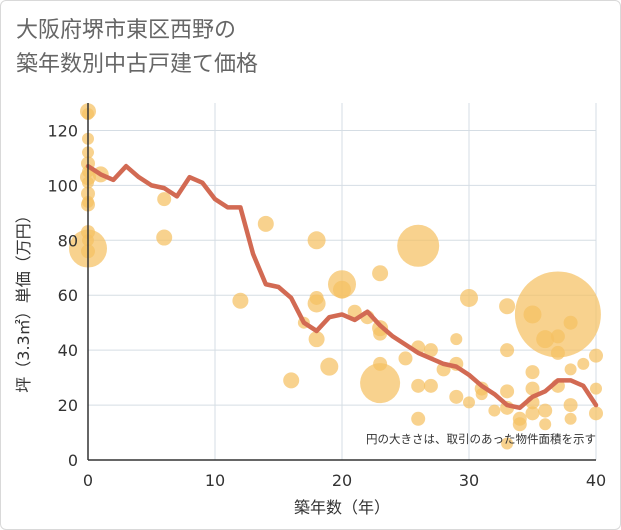  Describe the element at coordinates (68, 405) in the screenshot. I see `y-tick-label: 20` at that location.